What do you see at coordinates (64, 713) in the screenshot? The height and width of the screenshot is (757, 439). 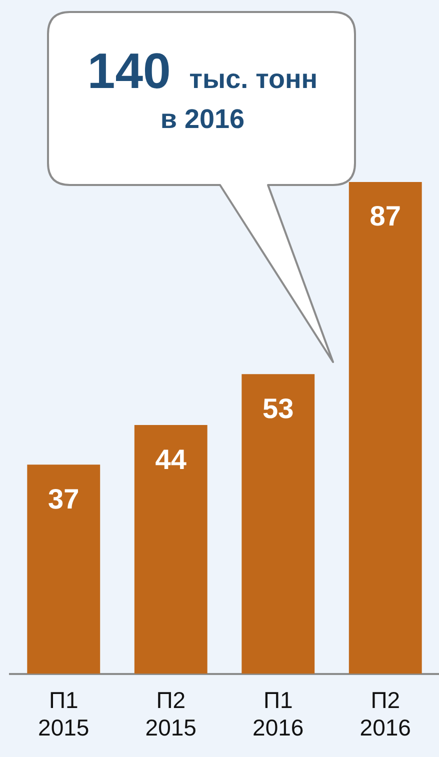 I see `x-tick-label: П1 2015` at bounding box center [64, 713].